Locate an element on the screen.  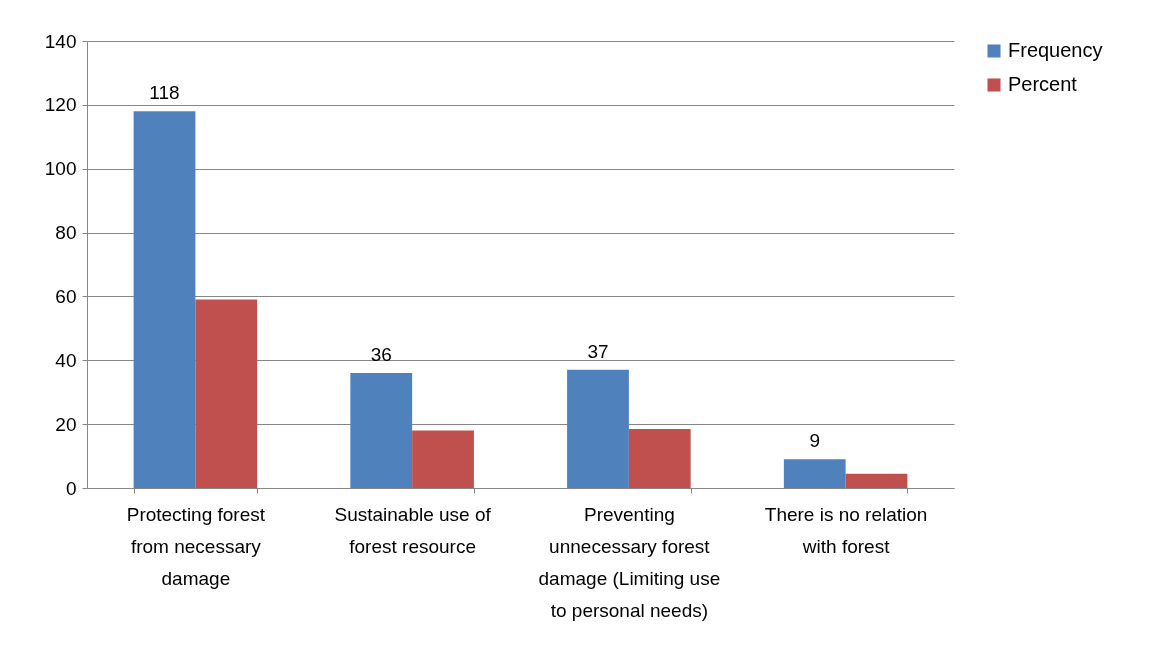
data-label: 118 is located at coordinates (164, 93).